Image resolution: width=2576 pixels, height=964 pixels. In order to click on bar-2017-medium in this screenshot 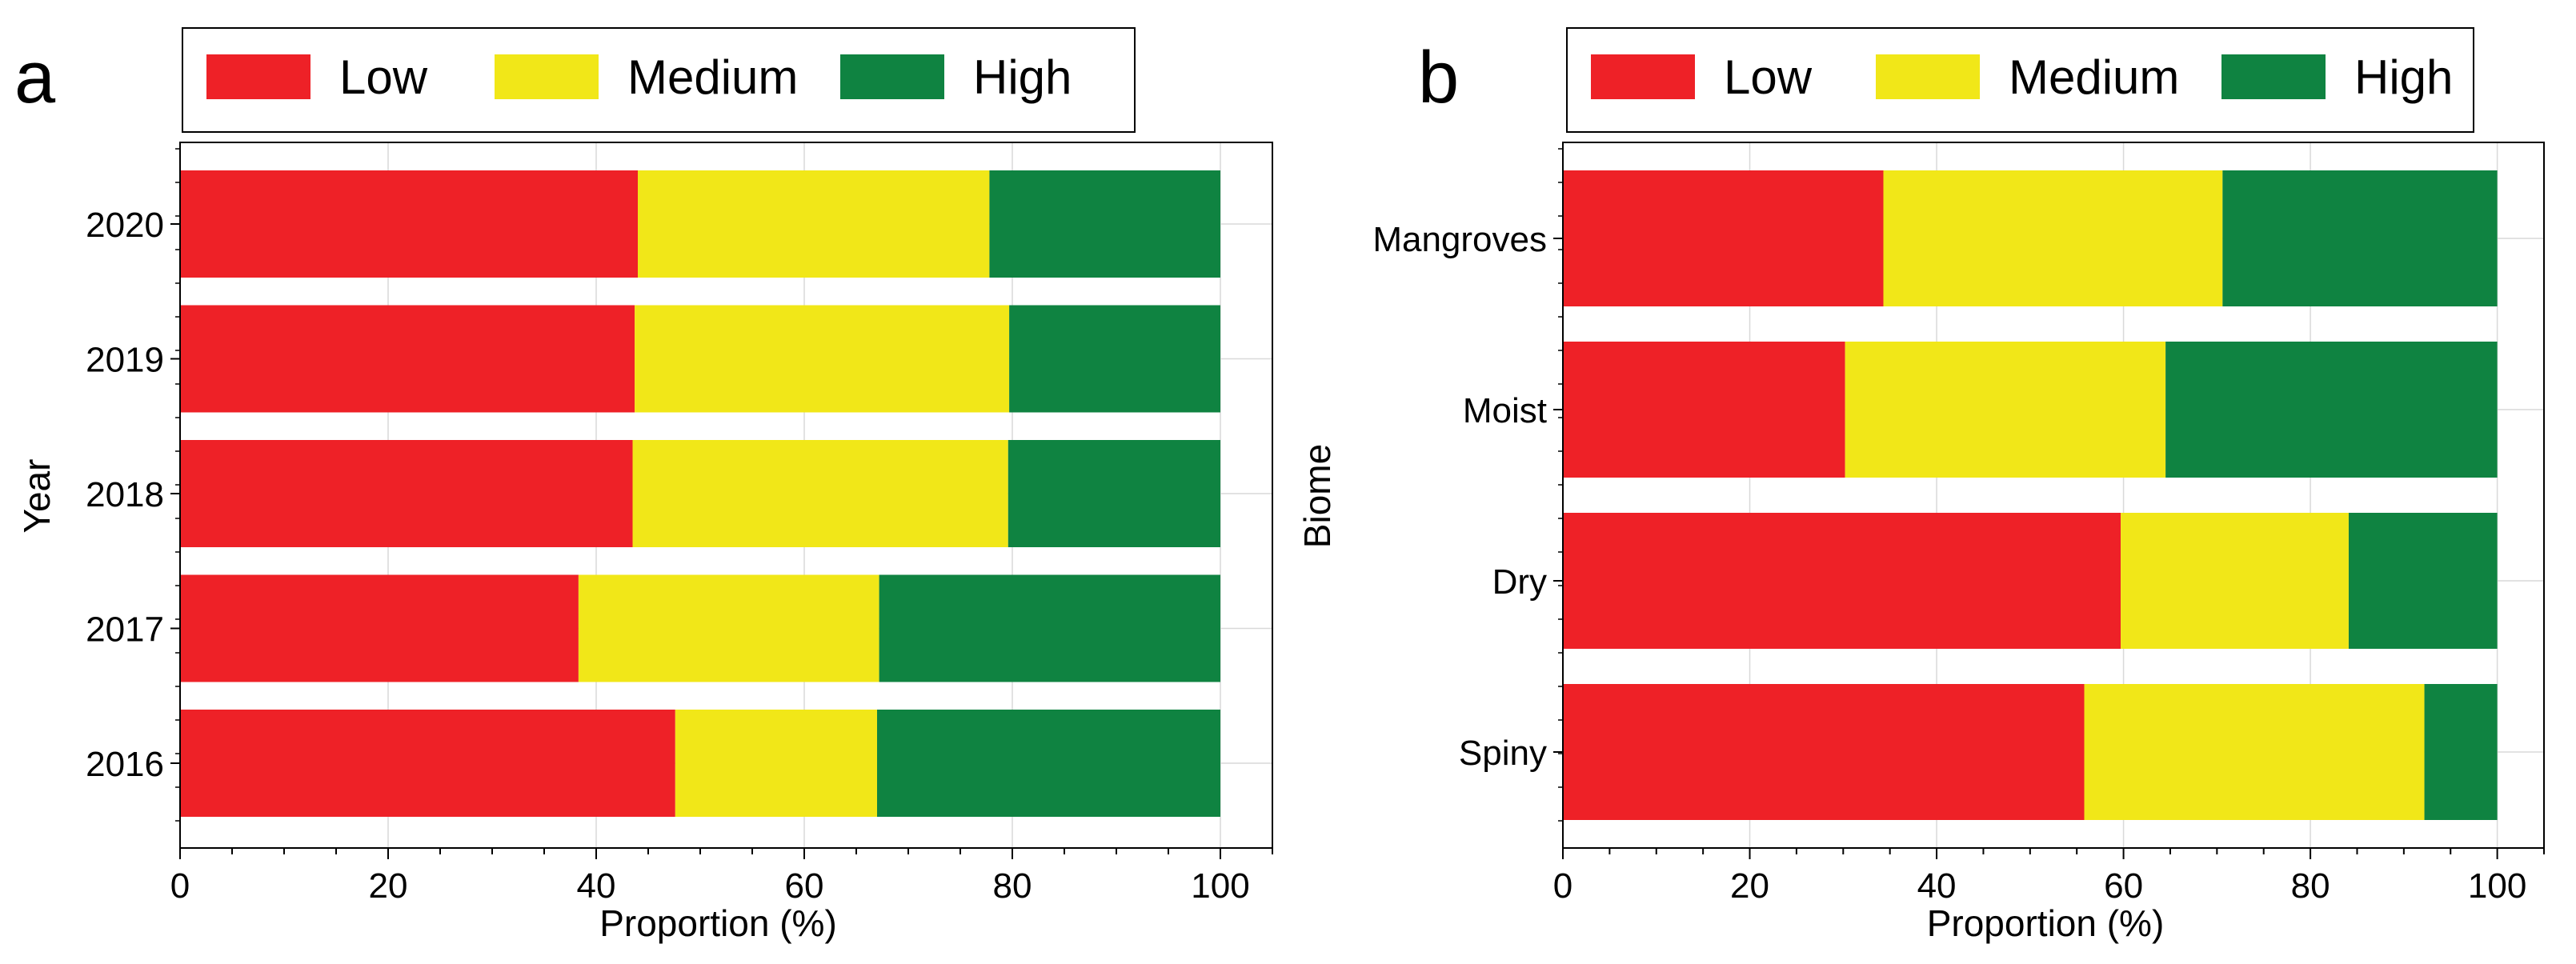, I will do `click(728, 628)`.